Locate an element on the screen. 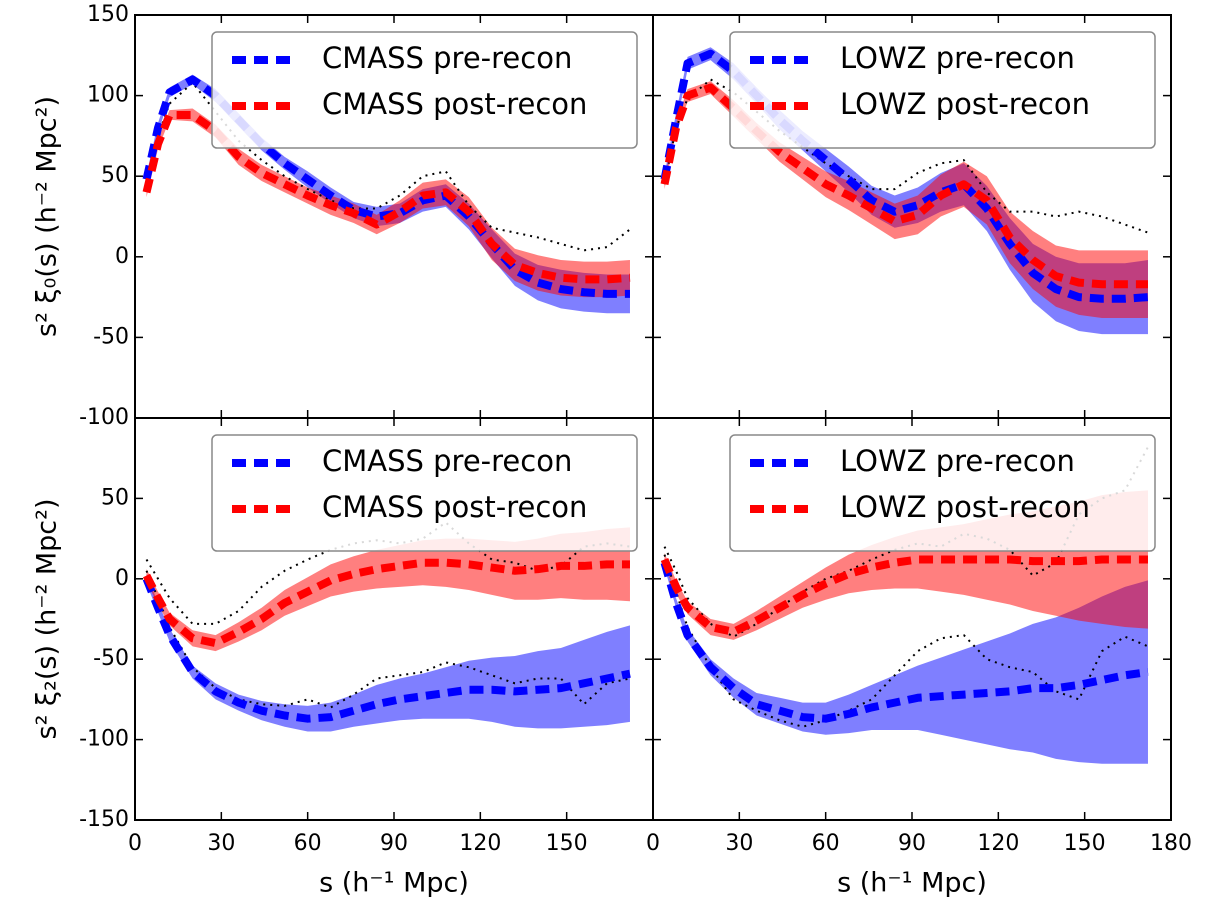 The height and width of the screenshot is (910, 1214). y-tick-label: 150 is located at coordinates (108, 14).